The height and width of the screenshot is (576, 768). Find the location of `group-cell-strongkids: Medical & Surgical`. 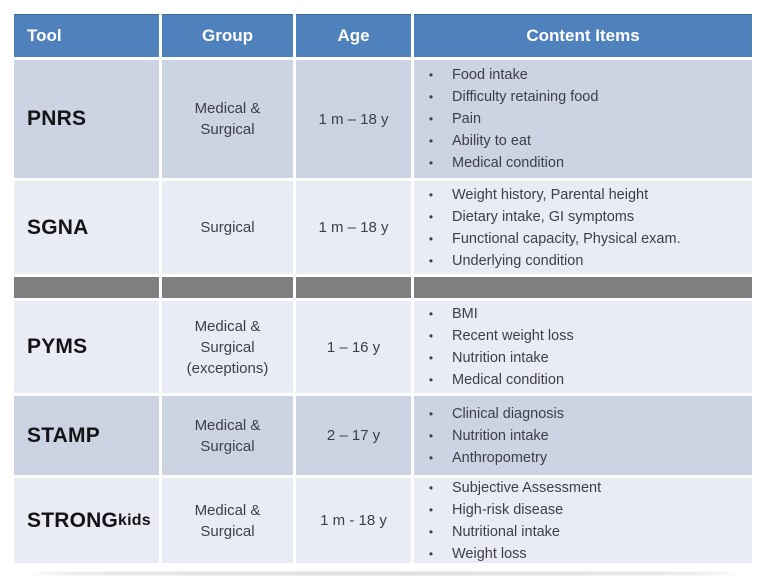

group-cell-strongkids: Medical & Surgical is located at coordinates (227, 520).